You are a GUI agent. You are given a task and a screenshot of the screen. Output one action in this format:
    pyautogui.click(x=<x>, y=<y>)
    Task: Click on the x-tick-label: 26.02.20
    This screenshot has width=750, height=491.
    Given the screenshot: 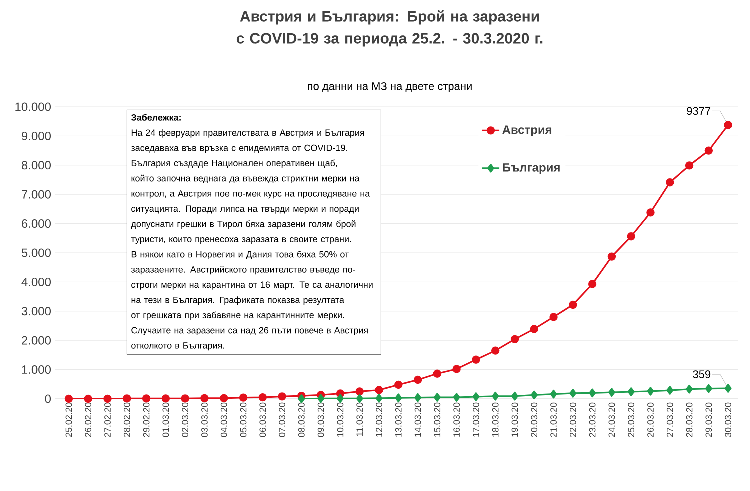 What is the action you would take?
    pyautogui.click(x=88, y=420)
    